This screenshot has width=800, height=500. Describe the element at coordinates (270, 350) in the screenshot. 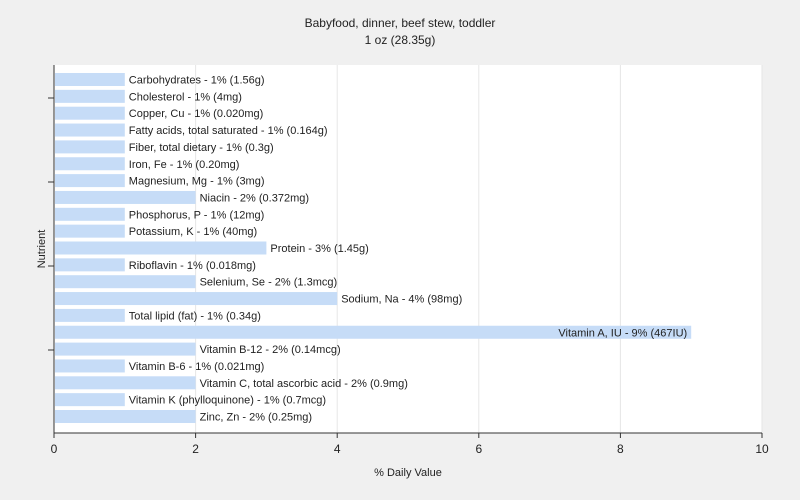

I see `bar-label: Vitamin B-12 - 2% (0.14mcg)` at that location.